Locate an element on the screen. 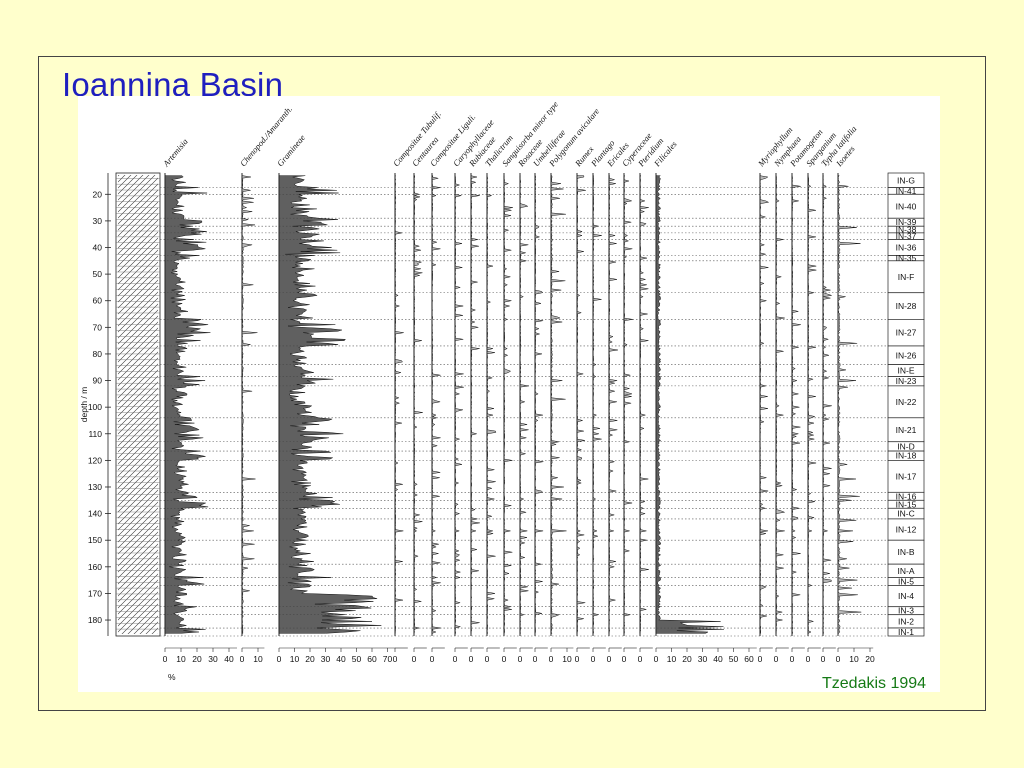 The height and width of the screenshot is (768, 1024). zone-label: IN-28 is located at coordinates (906, 306).